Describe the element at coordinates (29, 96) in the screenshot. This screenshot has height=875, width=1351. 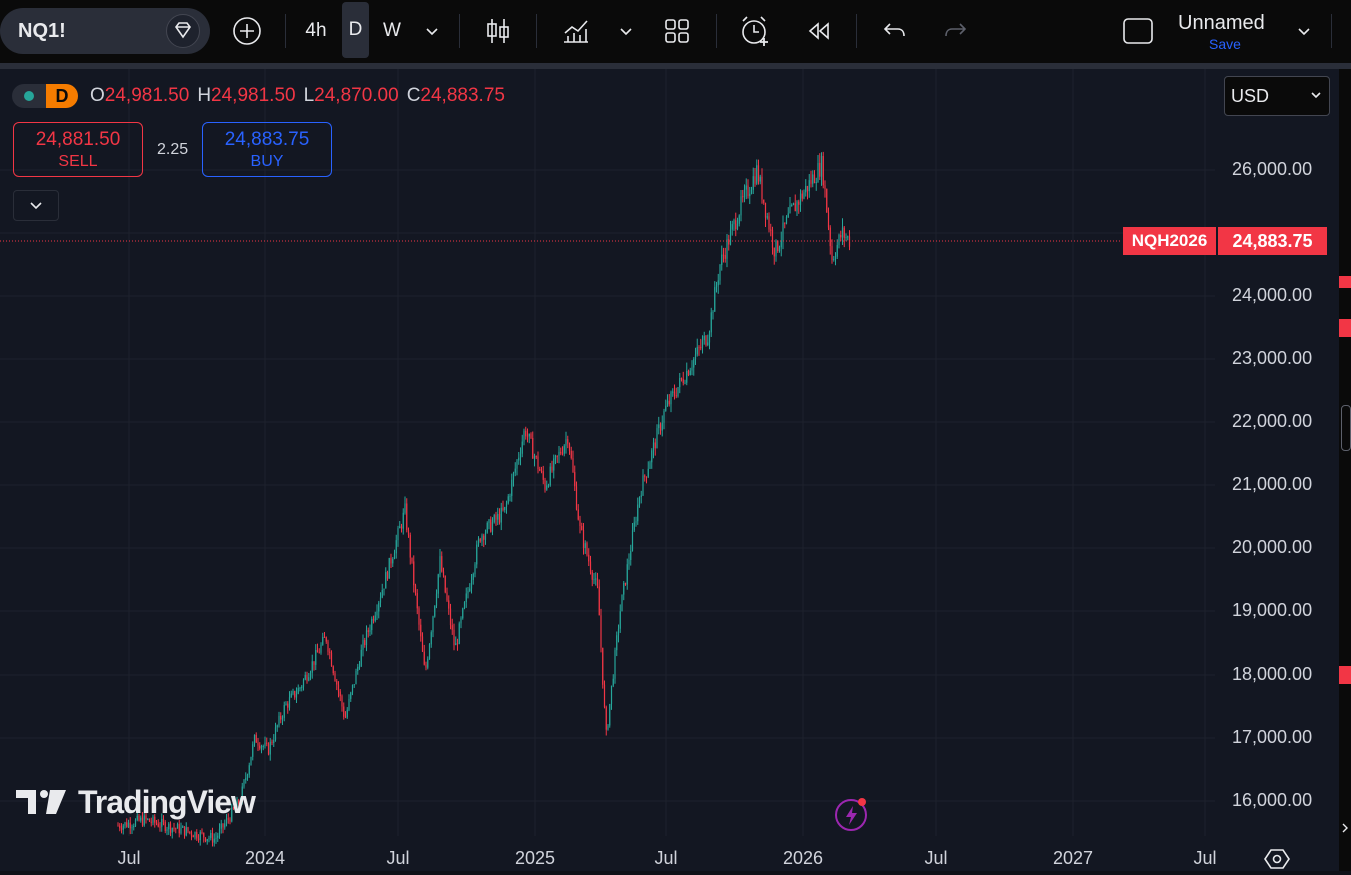
I see `market-status-indicator` at that location.